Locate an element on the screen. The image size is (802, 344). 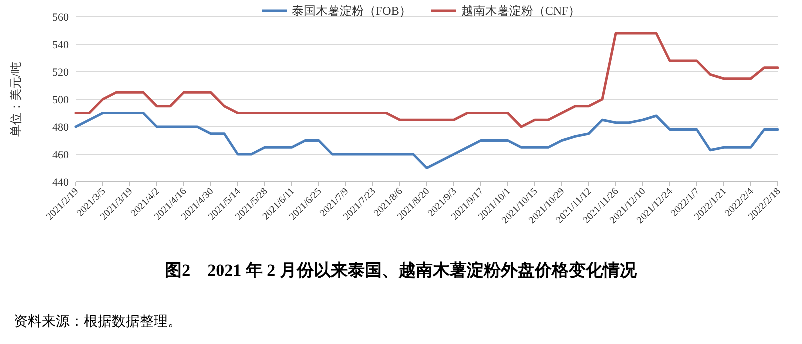
y-tick-label: 560 is located at coordinates (61, 18).